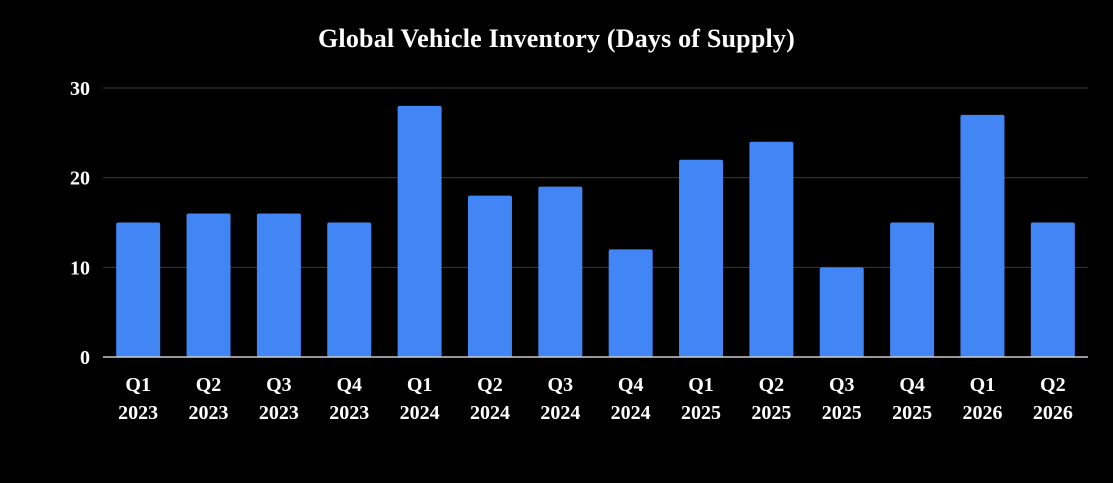  I want to click on y-tick-label: 30, so click(80, 89).